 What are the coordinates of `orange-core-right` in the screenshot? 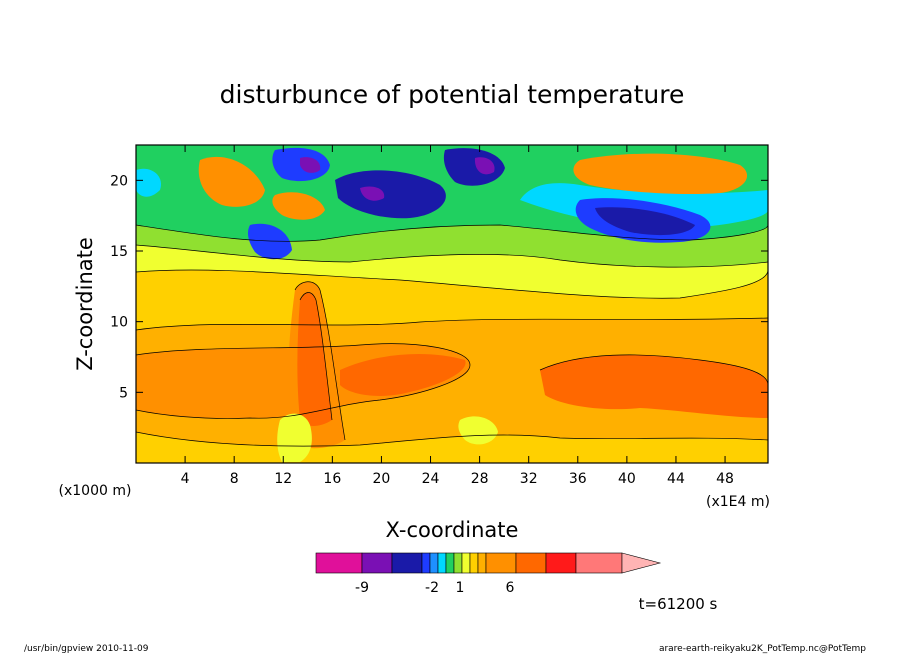 It's located at (654, 386).